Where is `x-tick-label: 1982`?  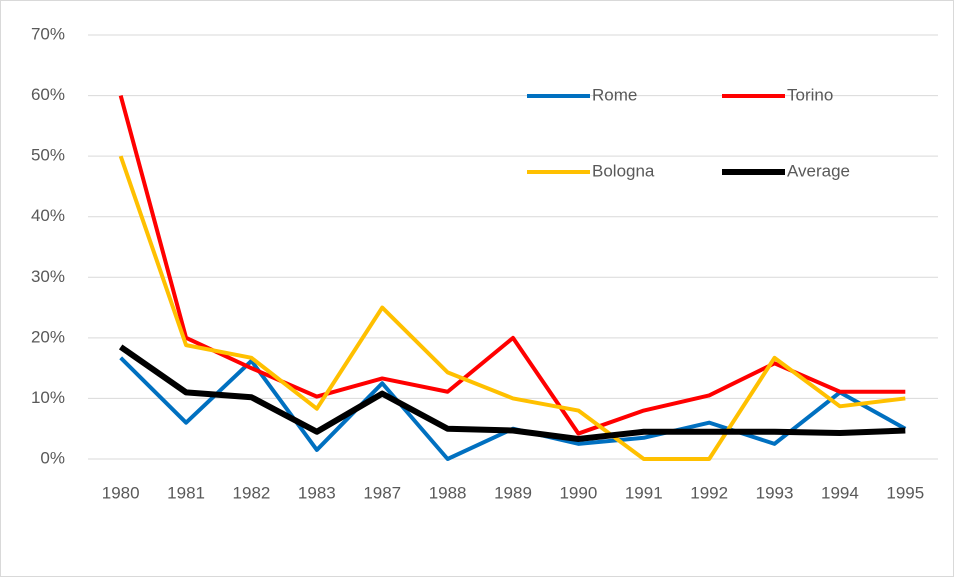 x-tick-label: 1982 is located at coordinates (252, 492).